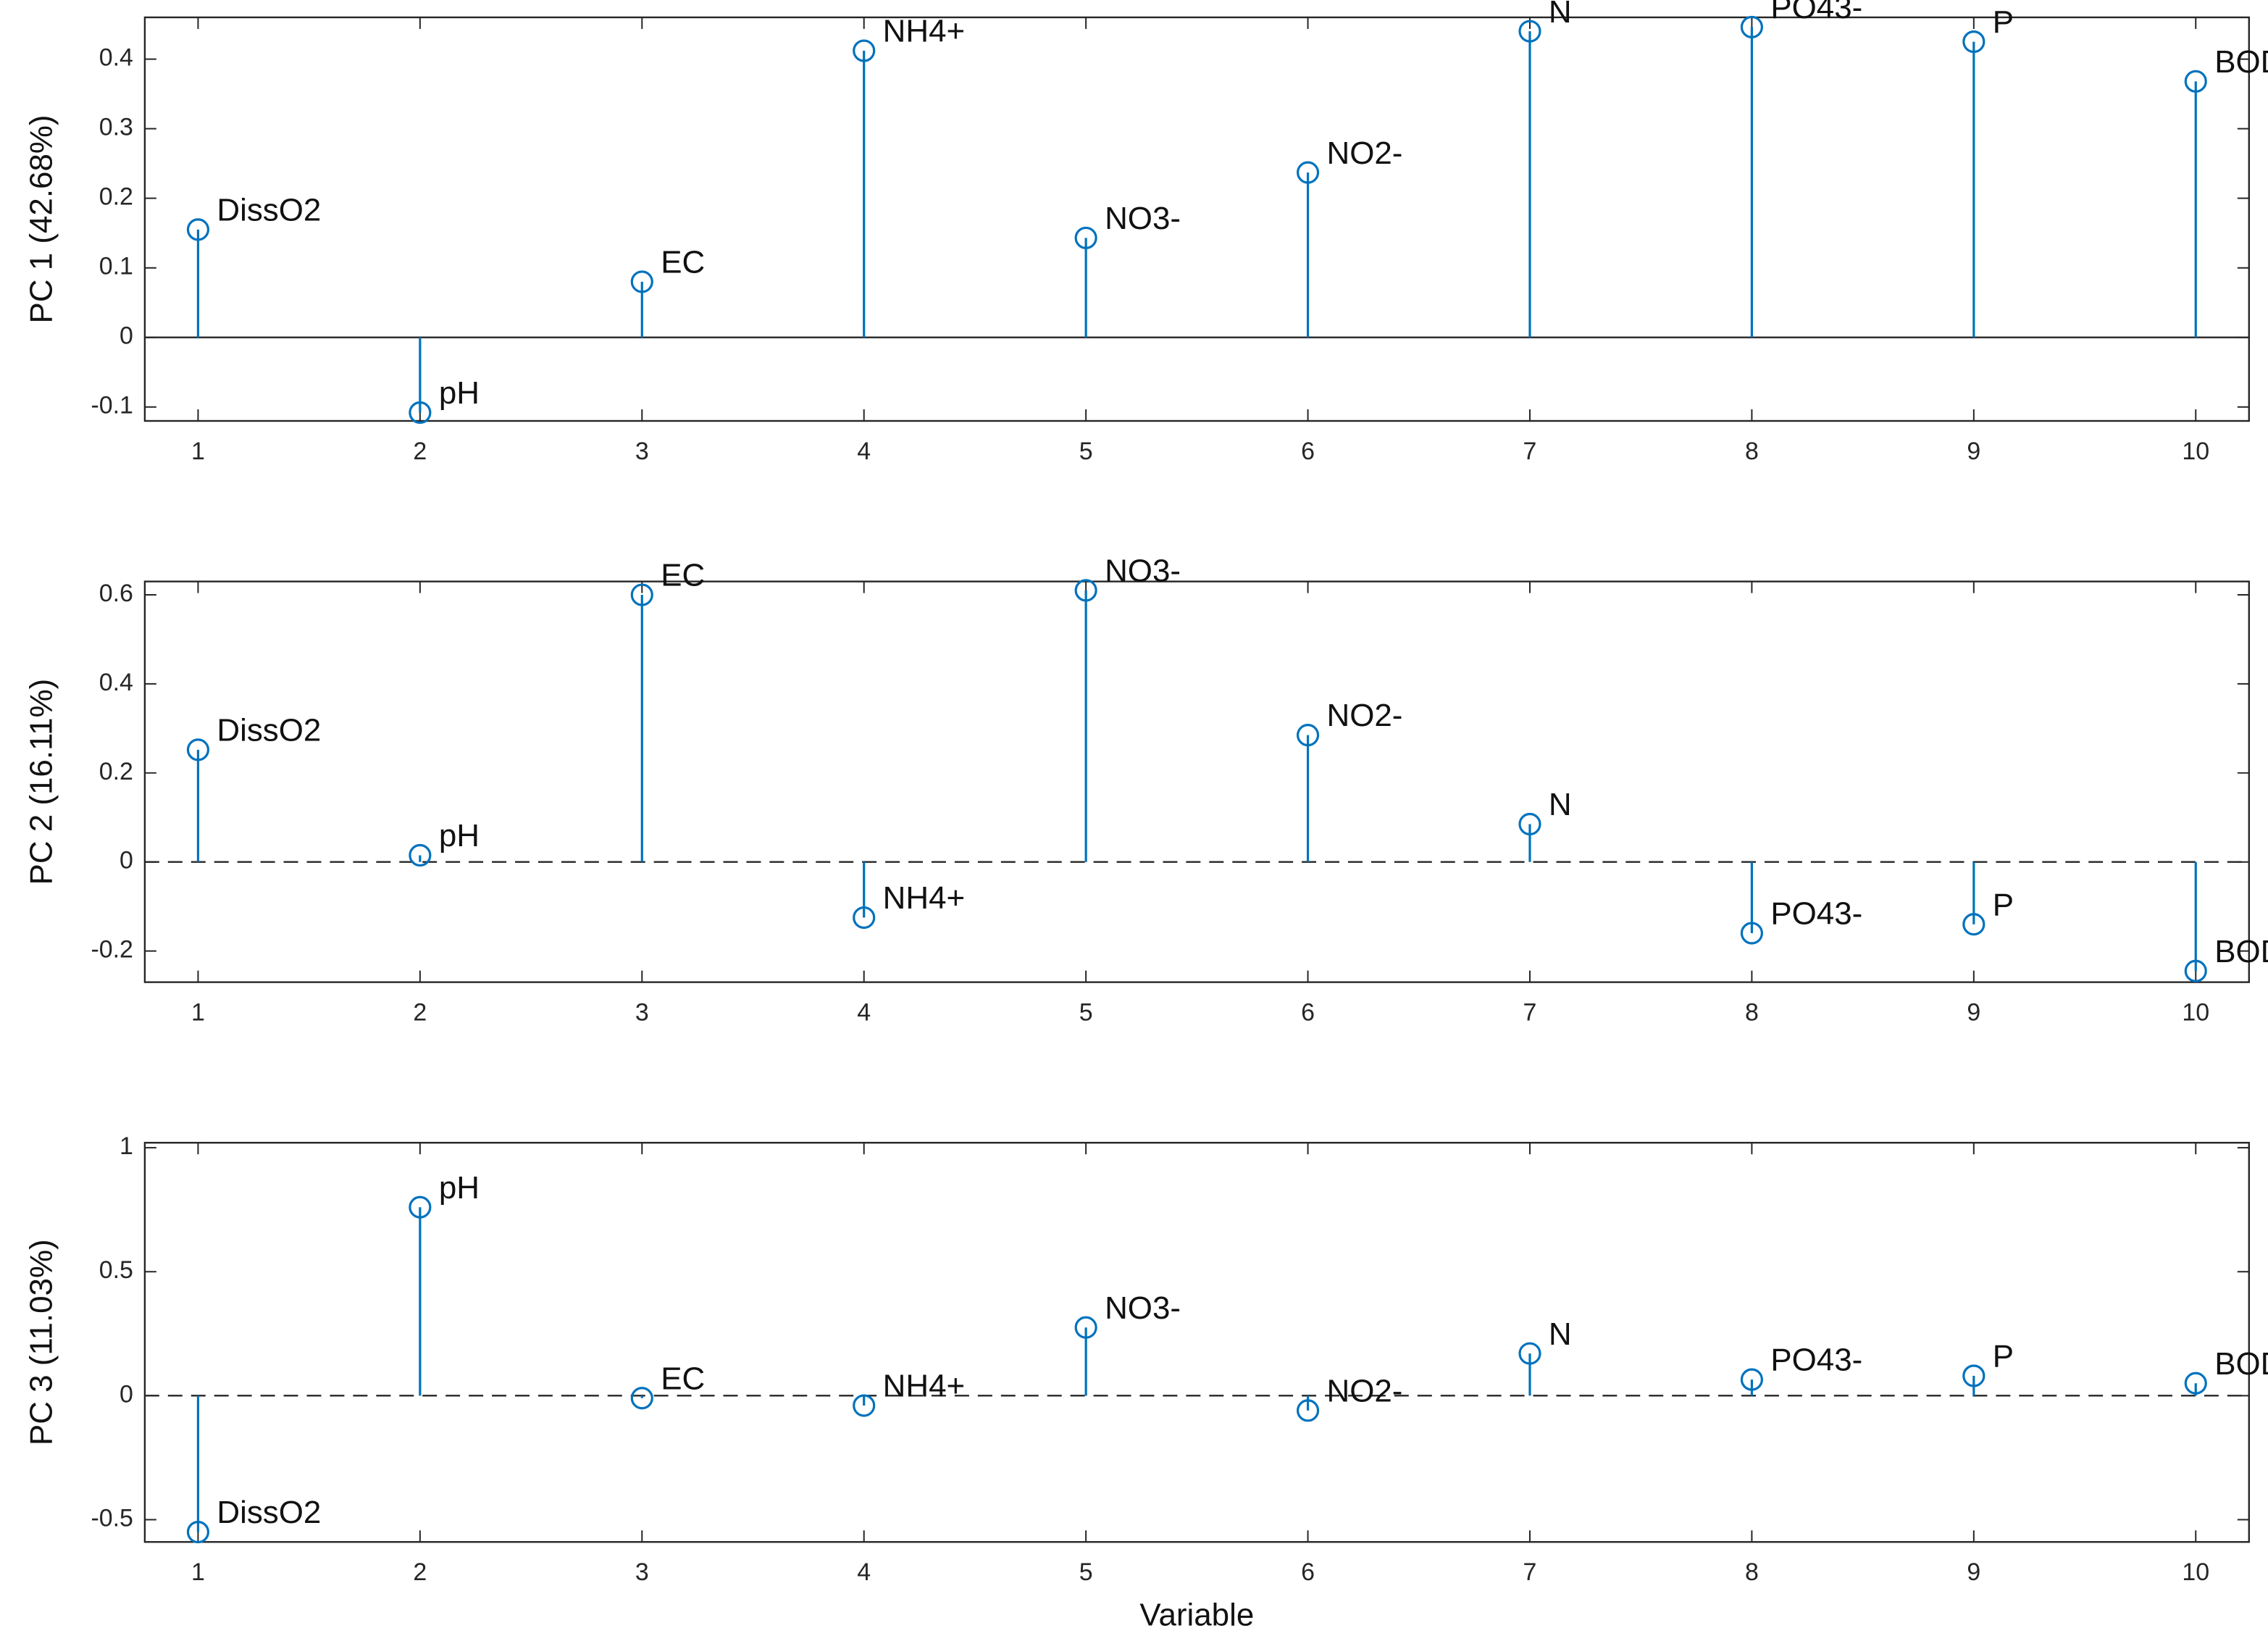 The height and width of the screenshot is (1649, 2268). What do you see at coordinates (42, 218) in the screenshot?
I see `y-axis-label: PC 1 (42.68%)` at bounding box center [42, 218].